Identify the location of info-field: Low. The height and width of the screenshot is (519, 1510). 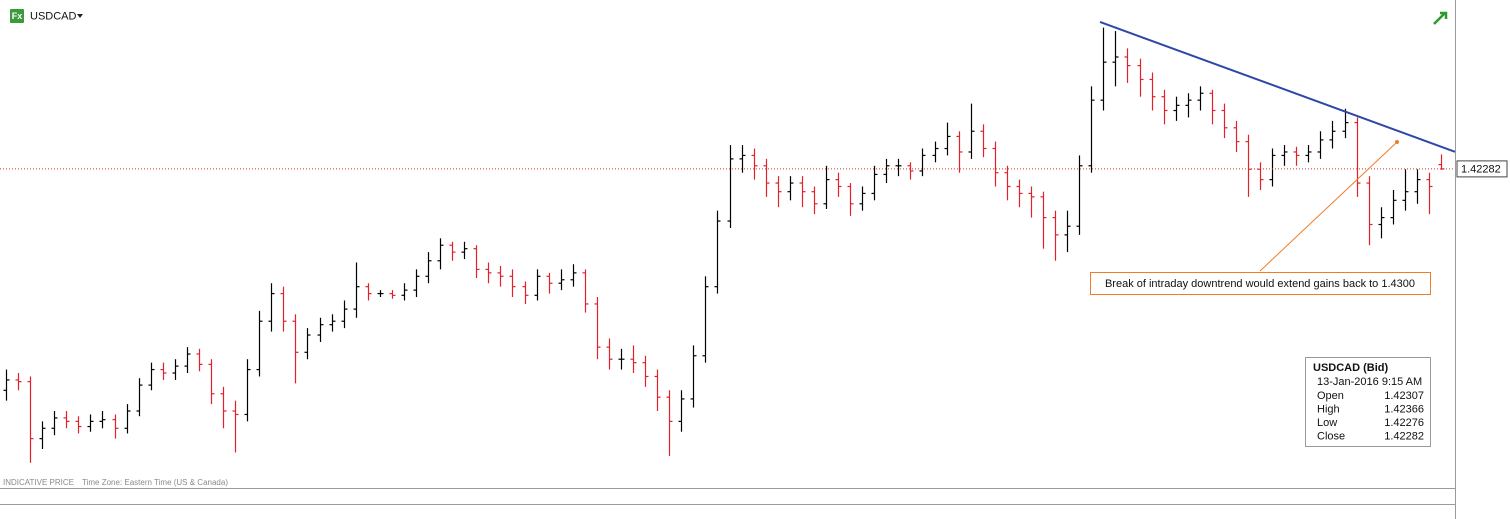
(1327, 423).